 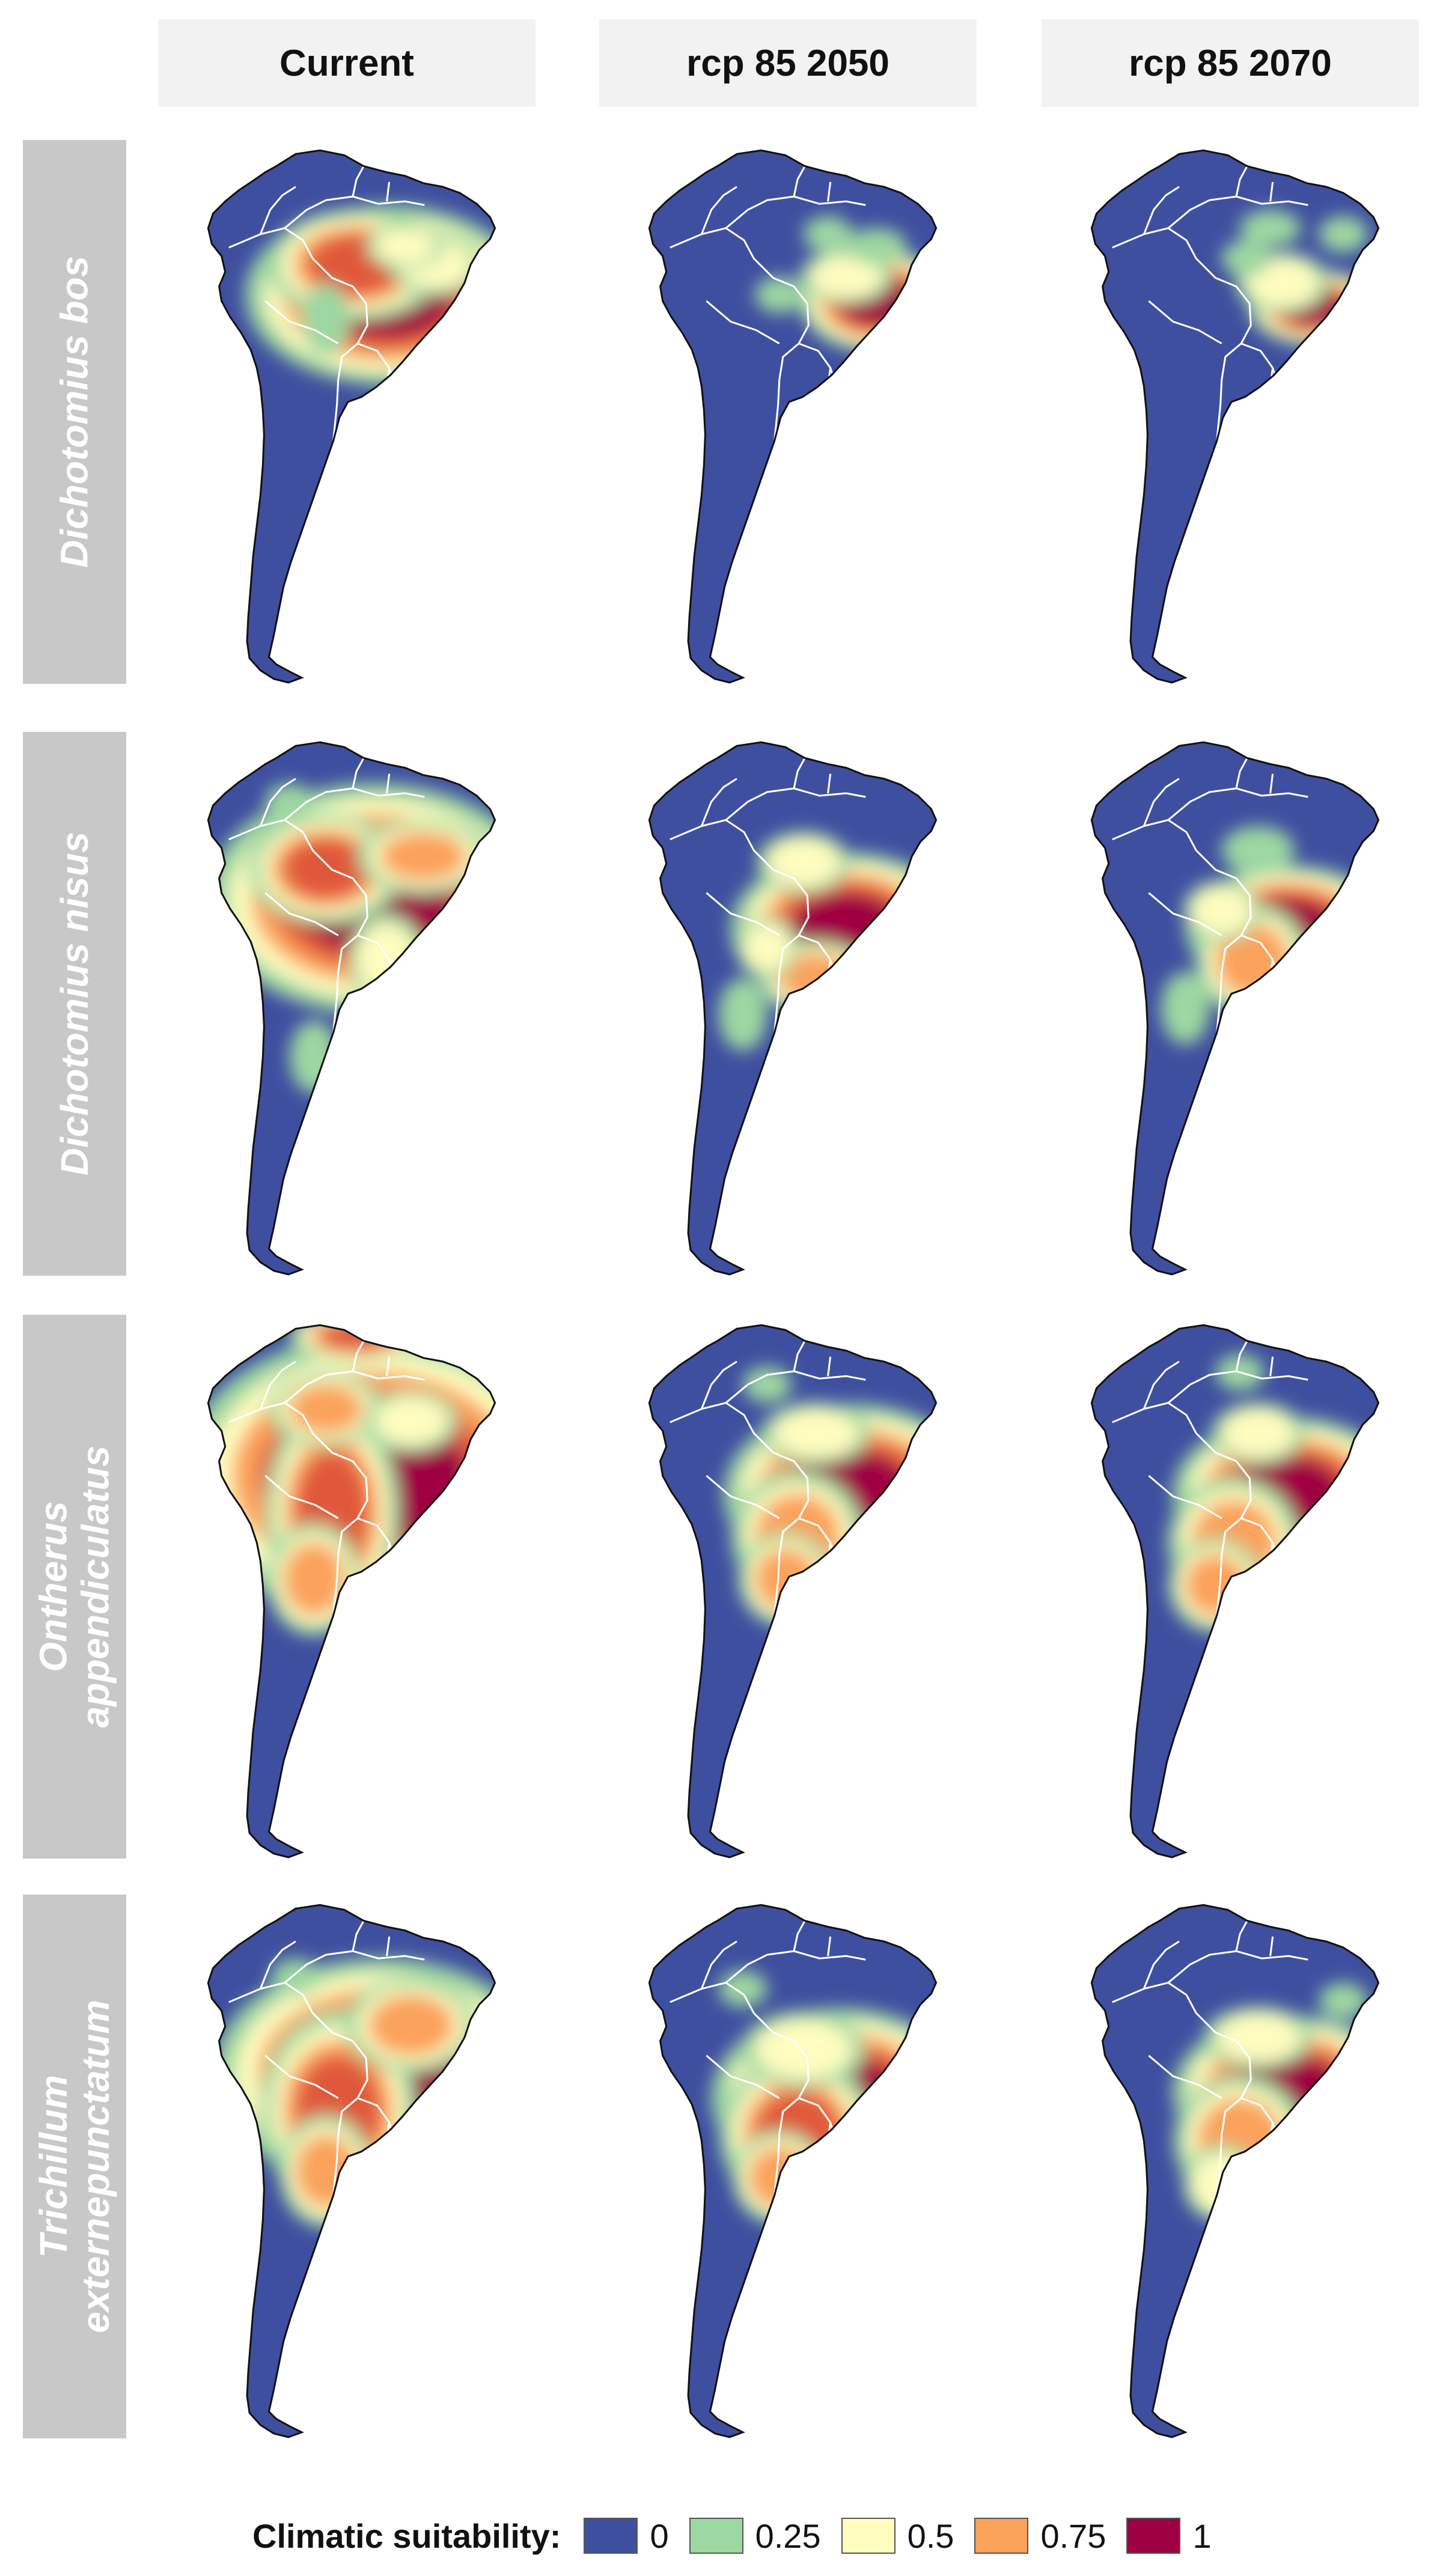 I want to click on row-header-dichotomius-bos: Dichotomius bos, so click(x=74, y=412).